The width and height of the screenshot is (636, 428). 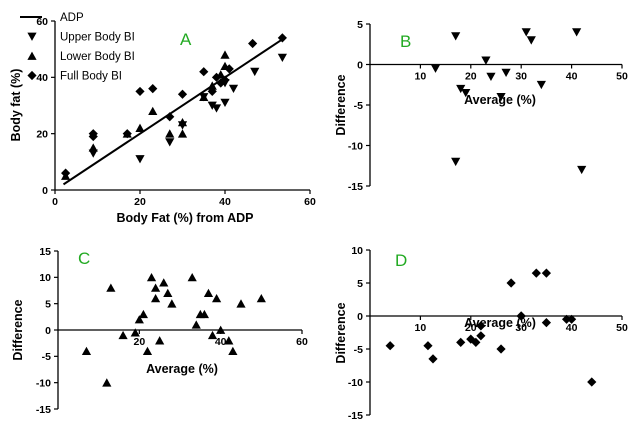 What do you see at coordinates (91, 77) in the screenshot?
I see `legend-label: Full Body BI` at bounding box center [91, 77].